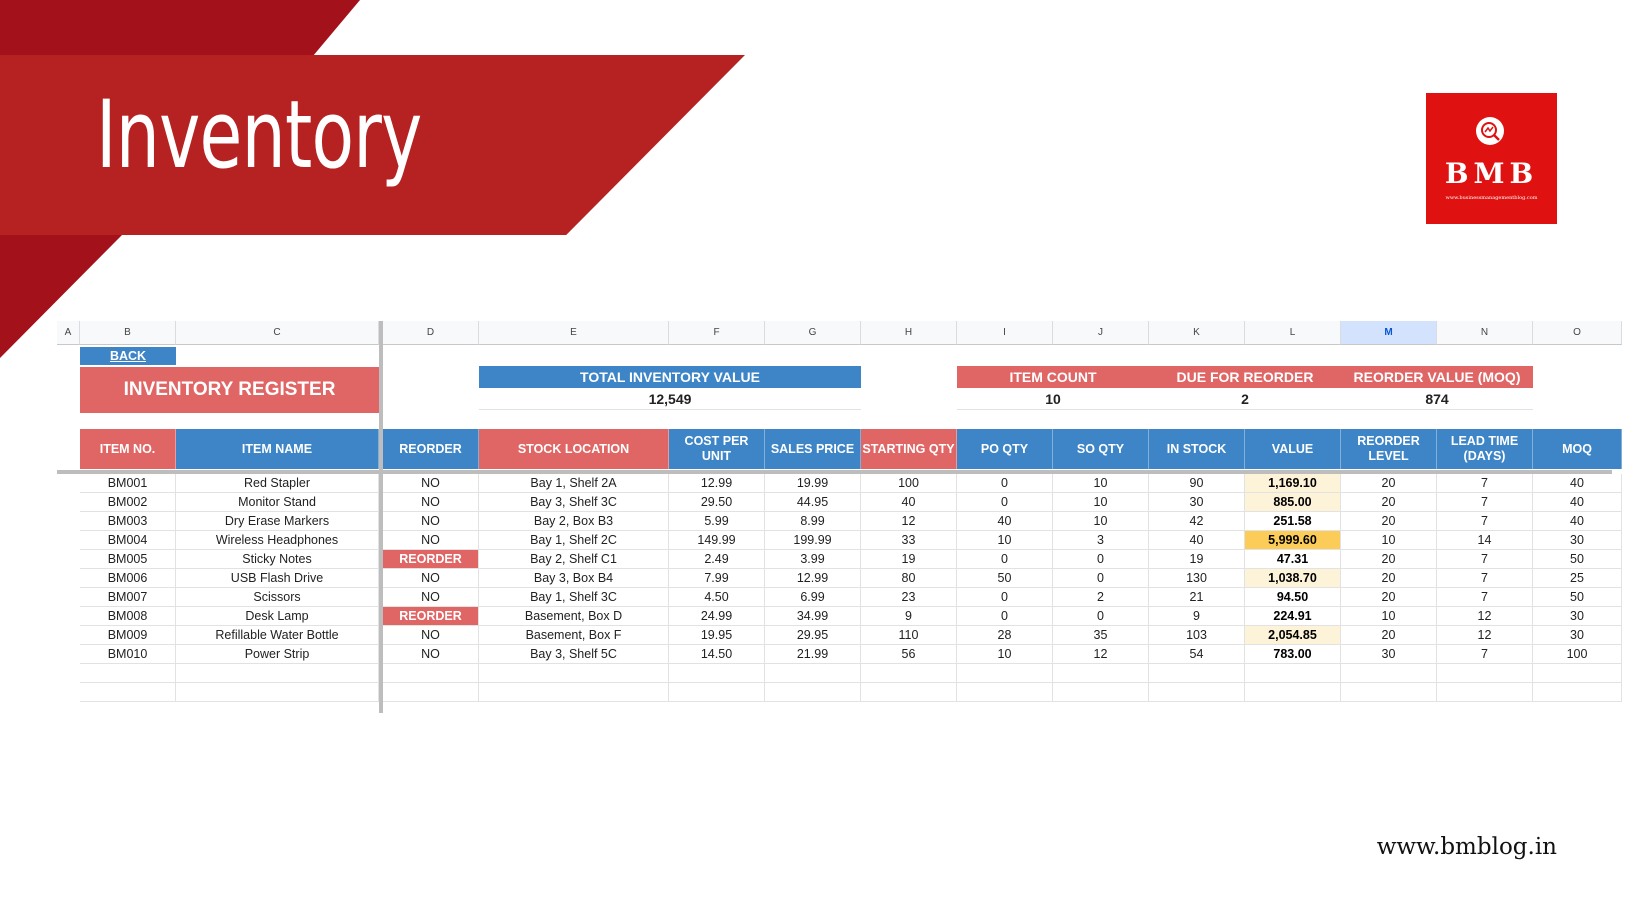 This screenshot has width=1640, height=924. I want to click on total-inventory-value-label: TOTAL INVENTORY VALUE, so click(670, 377).